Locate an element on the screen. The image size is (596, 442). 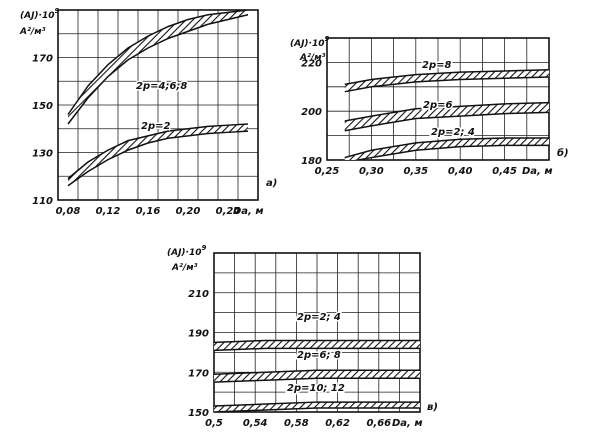
x-tick-label: 0,62 is located at coordinates (337, 423).